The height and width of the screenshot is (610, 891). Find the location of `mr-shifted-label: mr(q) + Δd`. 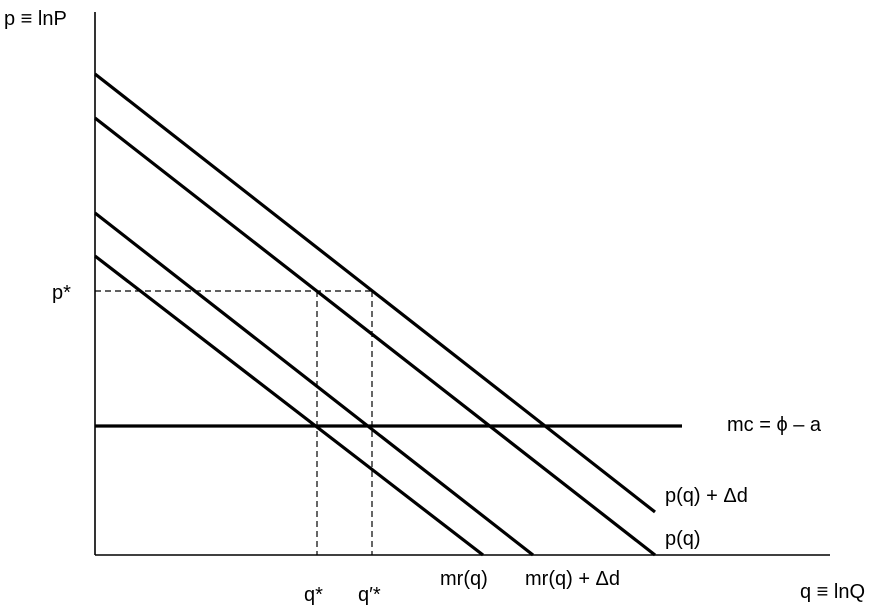

mr-shifted-label: mr(q) + Δd is located at coordinates (572, 579).